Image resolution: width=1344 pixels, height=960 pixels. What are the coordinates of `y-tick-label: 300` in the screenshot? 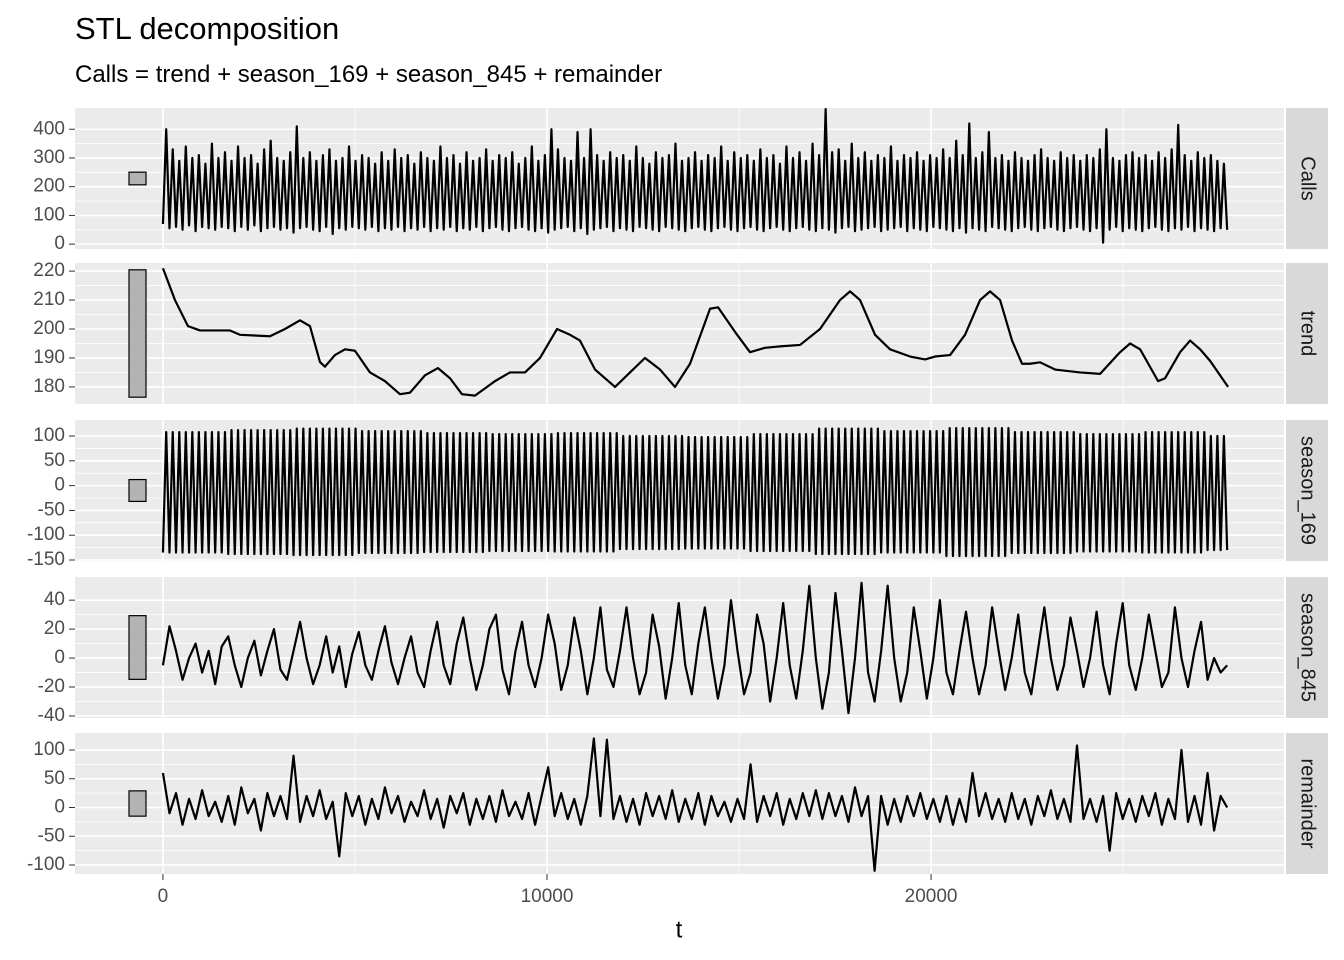 It's located at (49, 157).